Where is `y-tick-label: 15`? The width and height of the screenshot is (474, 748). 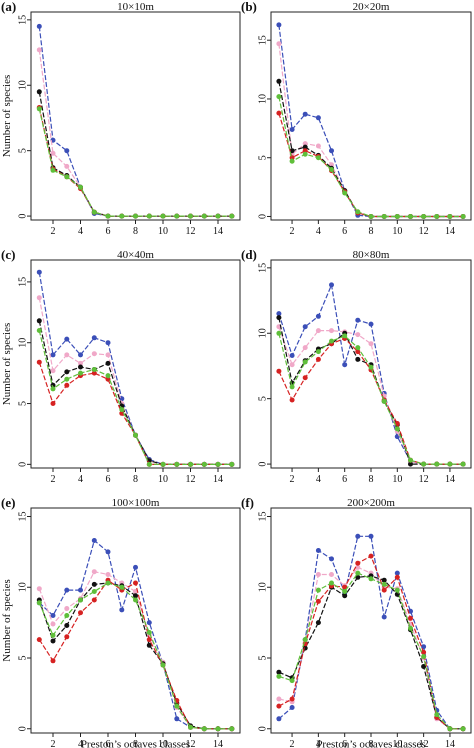 y-tick-label: 15 is located at coordinates (22, 20).